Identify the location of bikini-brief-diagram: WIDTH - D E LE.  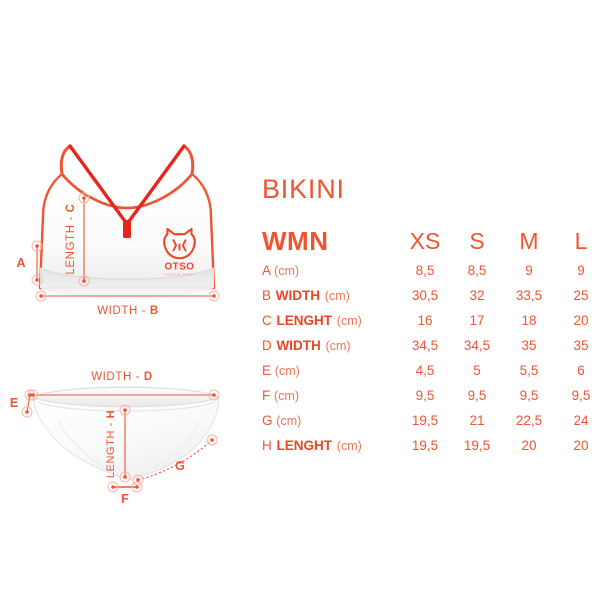
(115, 438).